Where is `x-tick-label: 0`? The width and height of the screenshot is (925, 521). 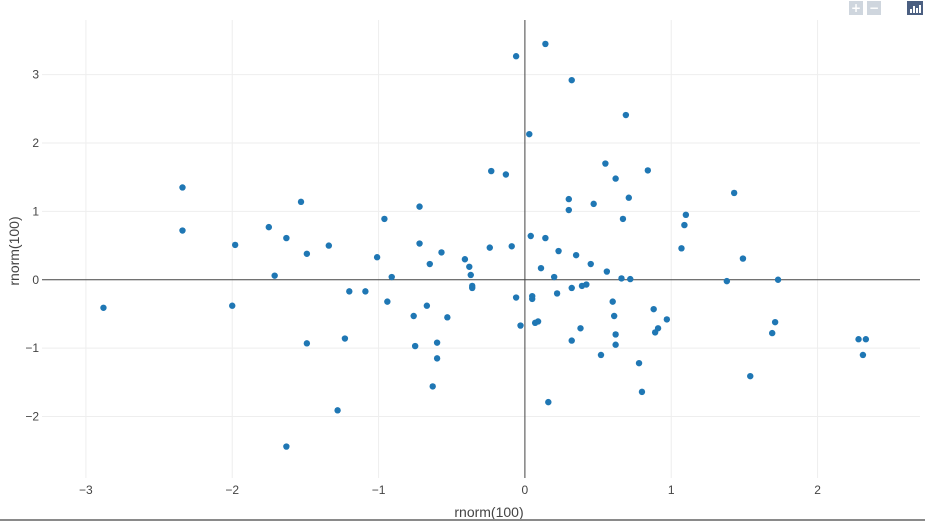
x-tick-label: 0 is located at coordinates (525, 490).